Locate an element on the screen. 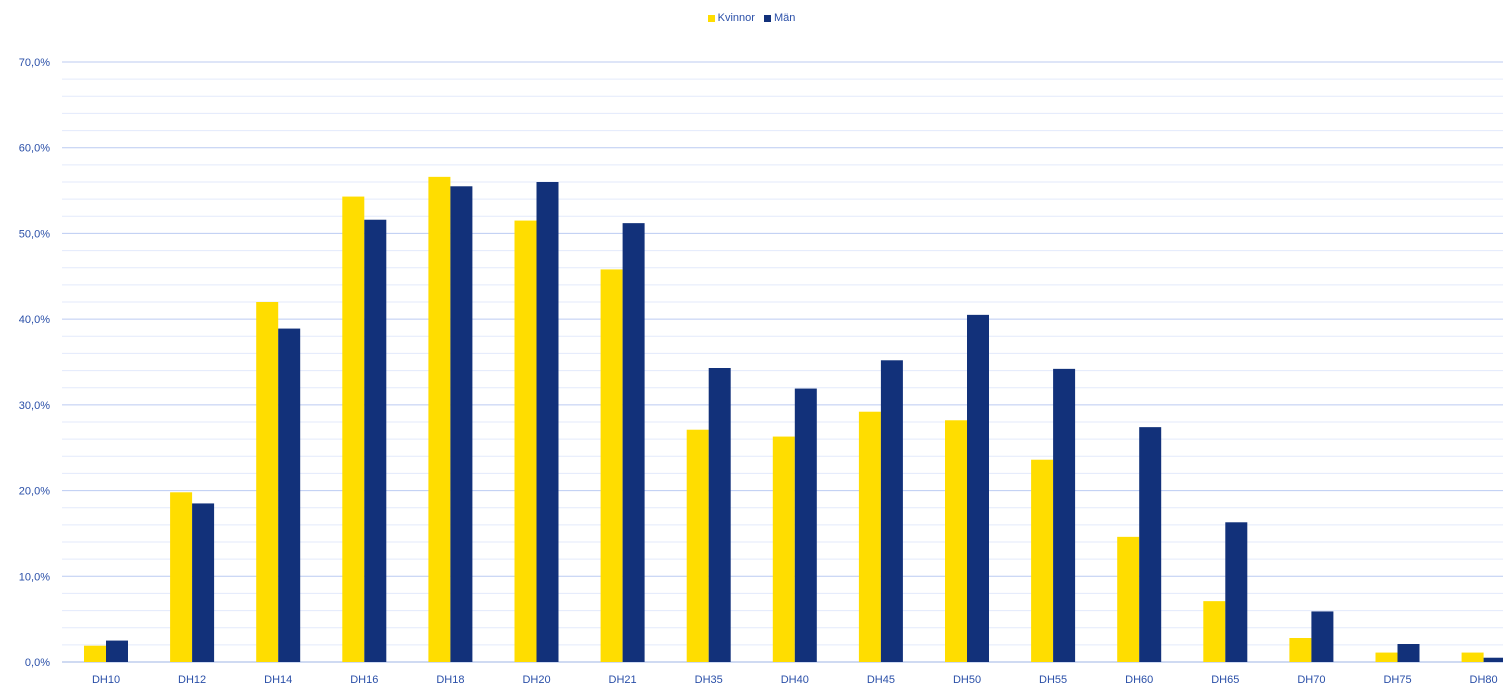 The height and width of the screenshot is (686, 1503). bar-man-dh45 is located at coordinates (891, 511).